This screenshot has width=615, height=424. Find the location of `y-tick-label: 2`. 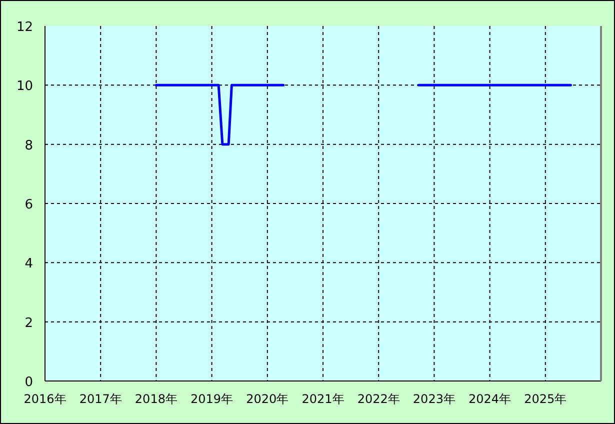

y-tick-label: 2 is located at coordinates (28, 323).